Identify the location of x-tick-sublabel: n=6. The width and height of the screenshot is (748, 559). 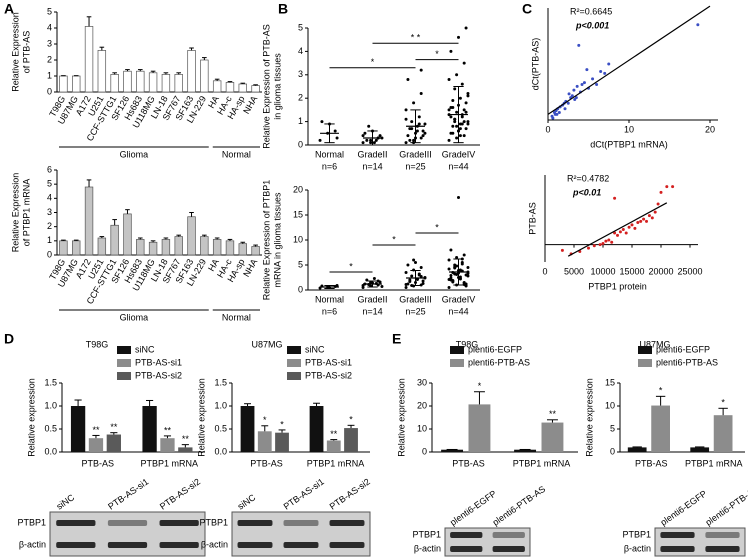
(329, 311).